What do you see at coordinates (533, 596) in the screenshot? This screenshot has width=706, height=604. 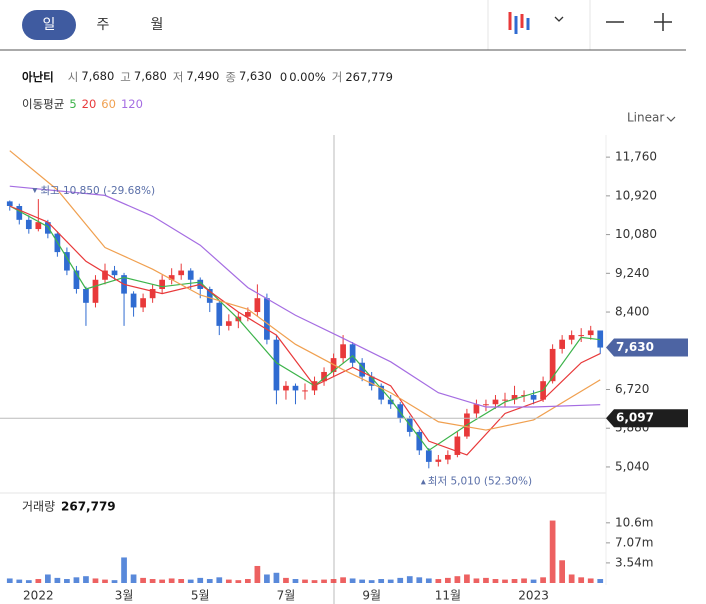 I see `x-tick-label: 2023` at bounding box center [533, 596].